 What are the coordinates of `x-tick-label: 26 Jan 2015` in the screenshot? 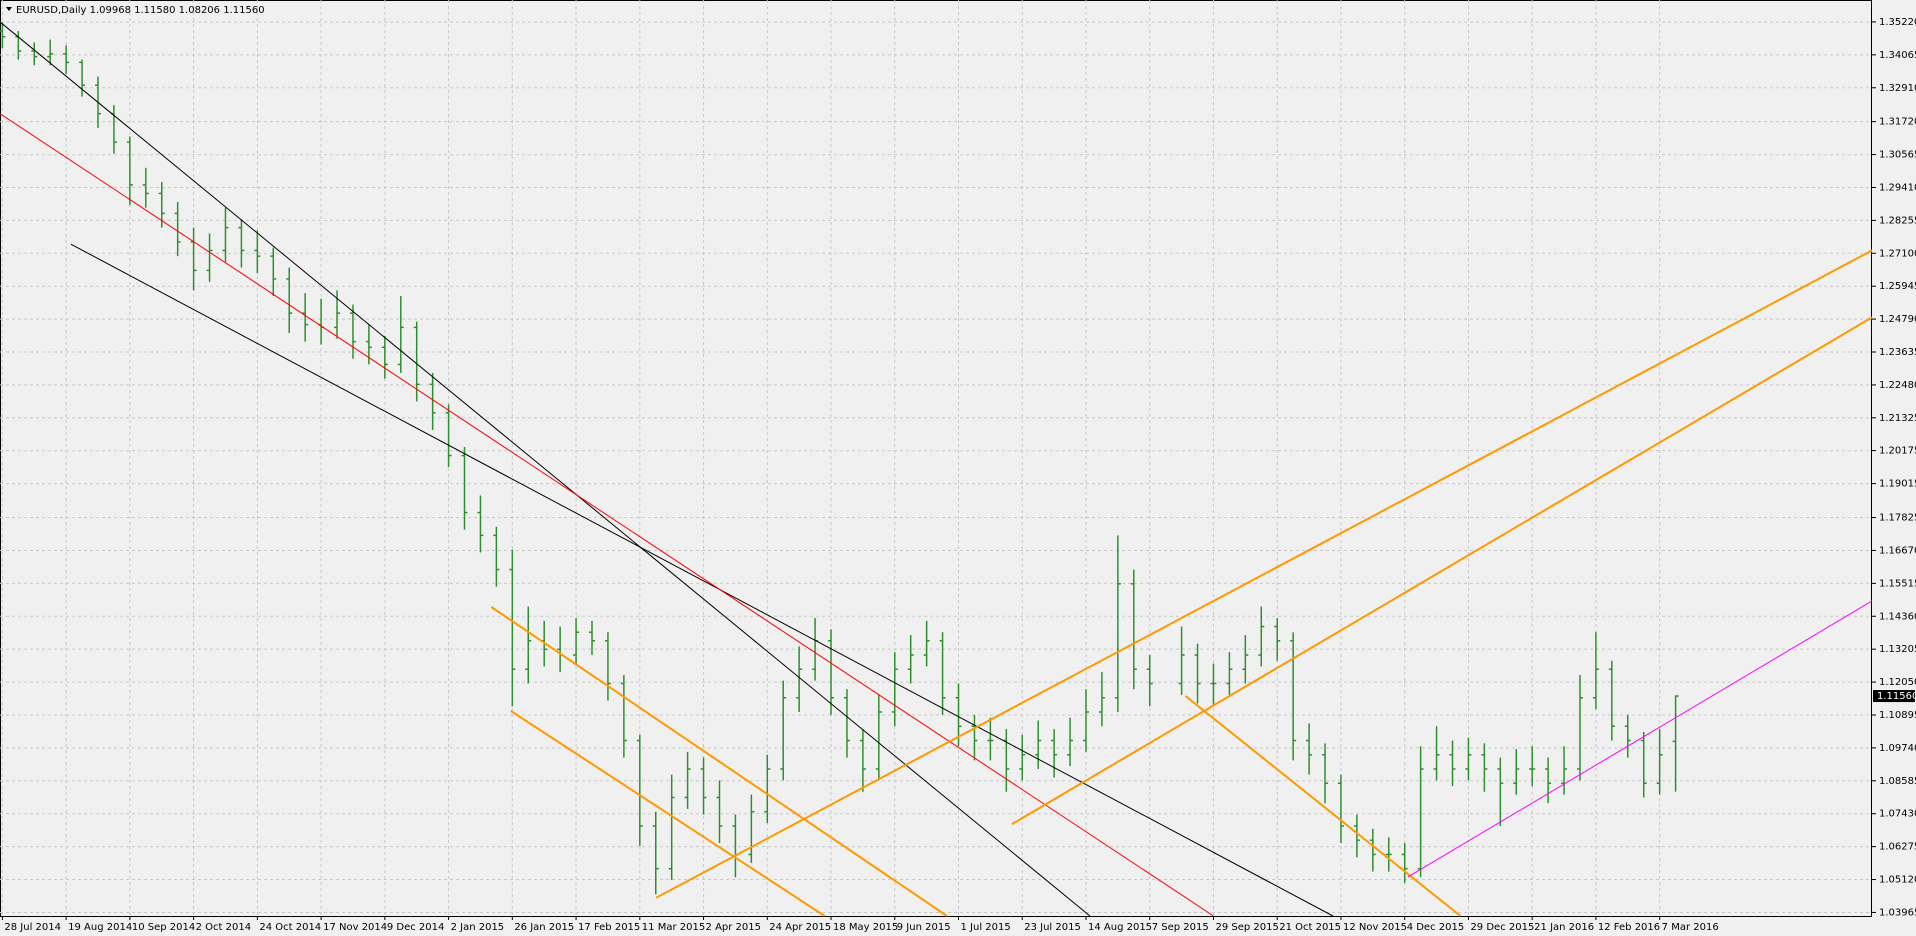 It's located at (544, 927).